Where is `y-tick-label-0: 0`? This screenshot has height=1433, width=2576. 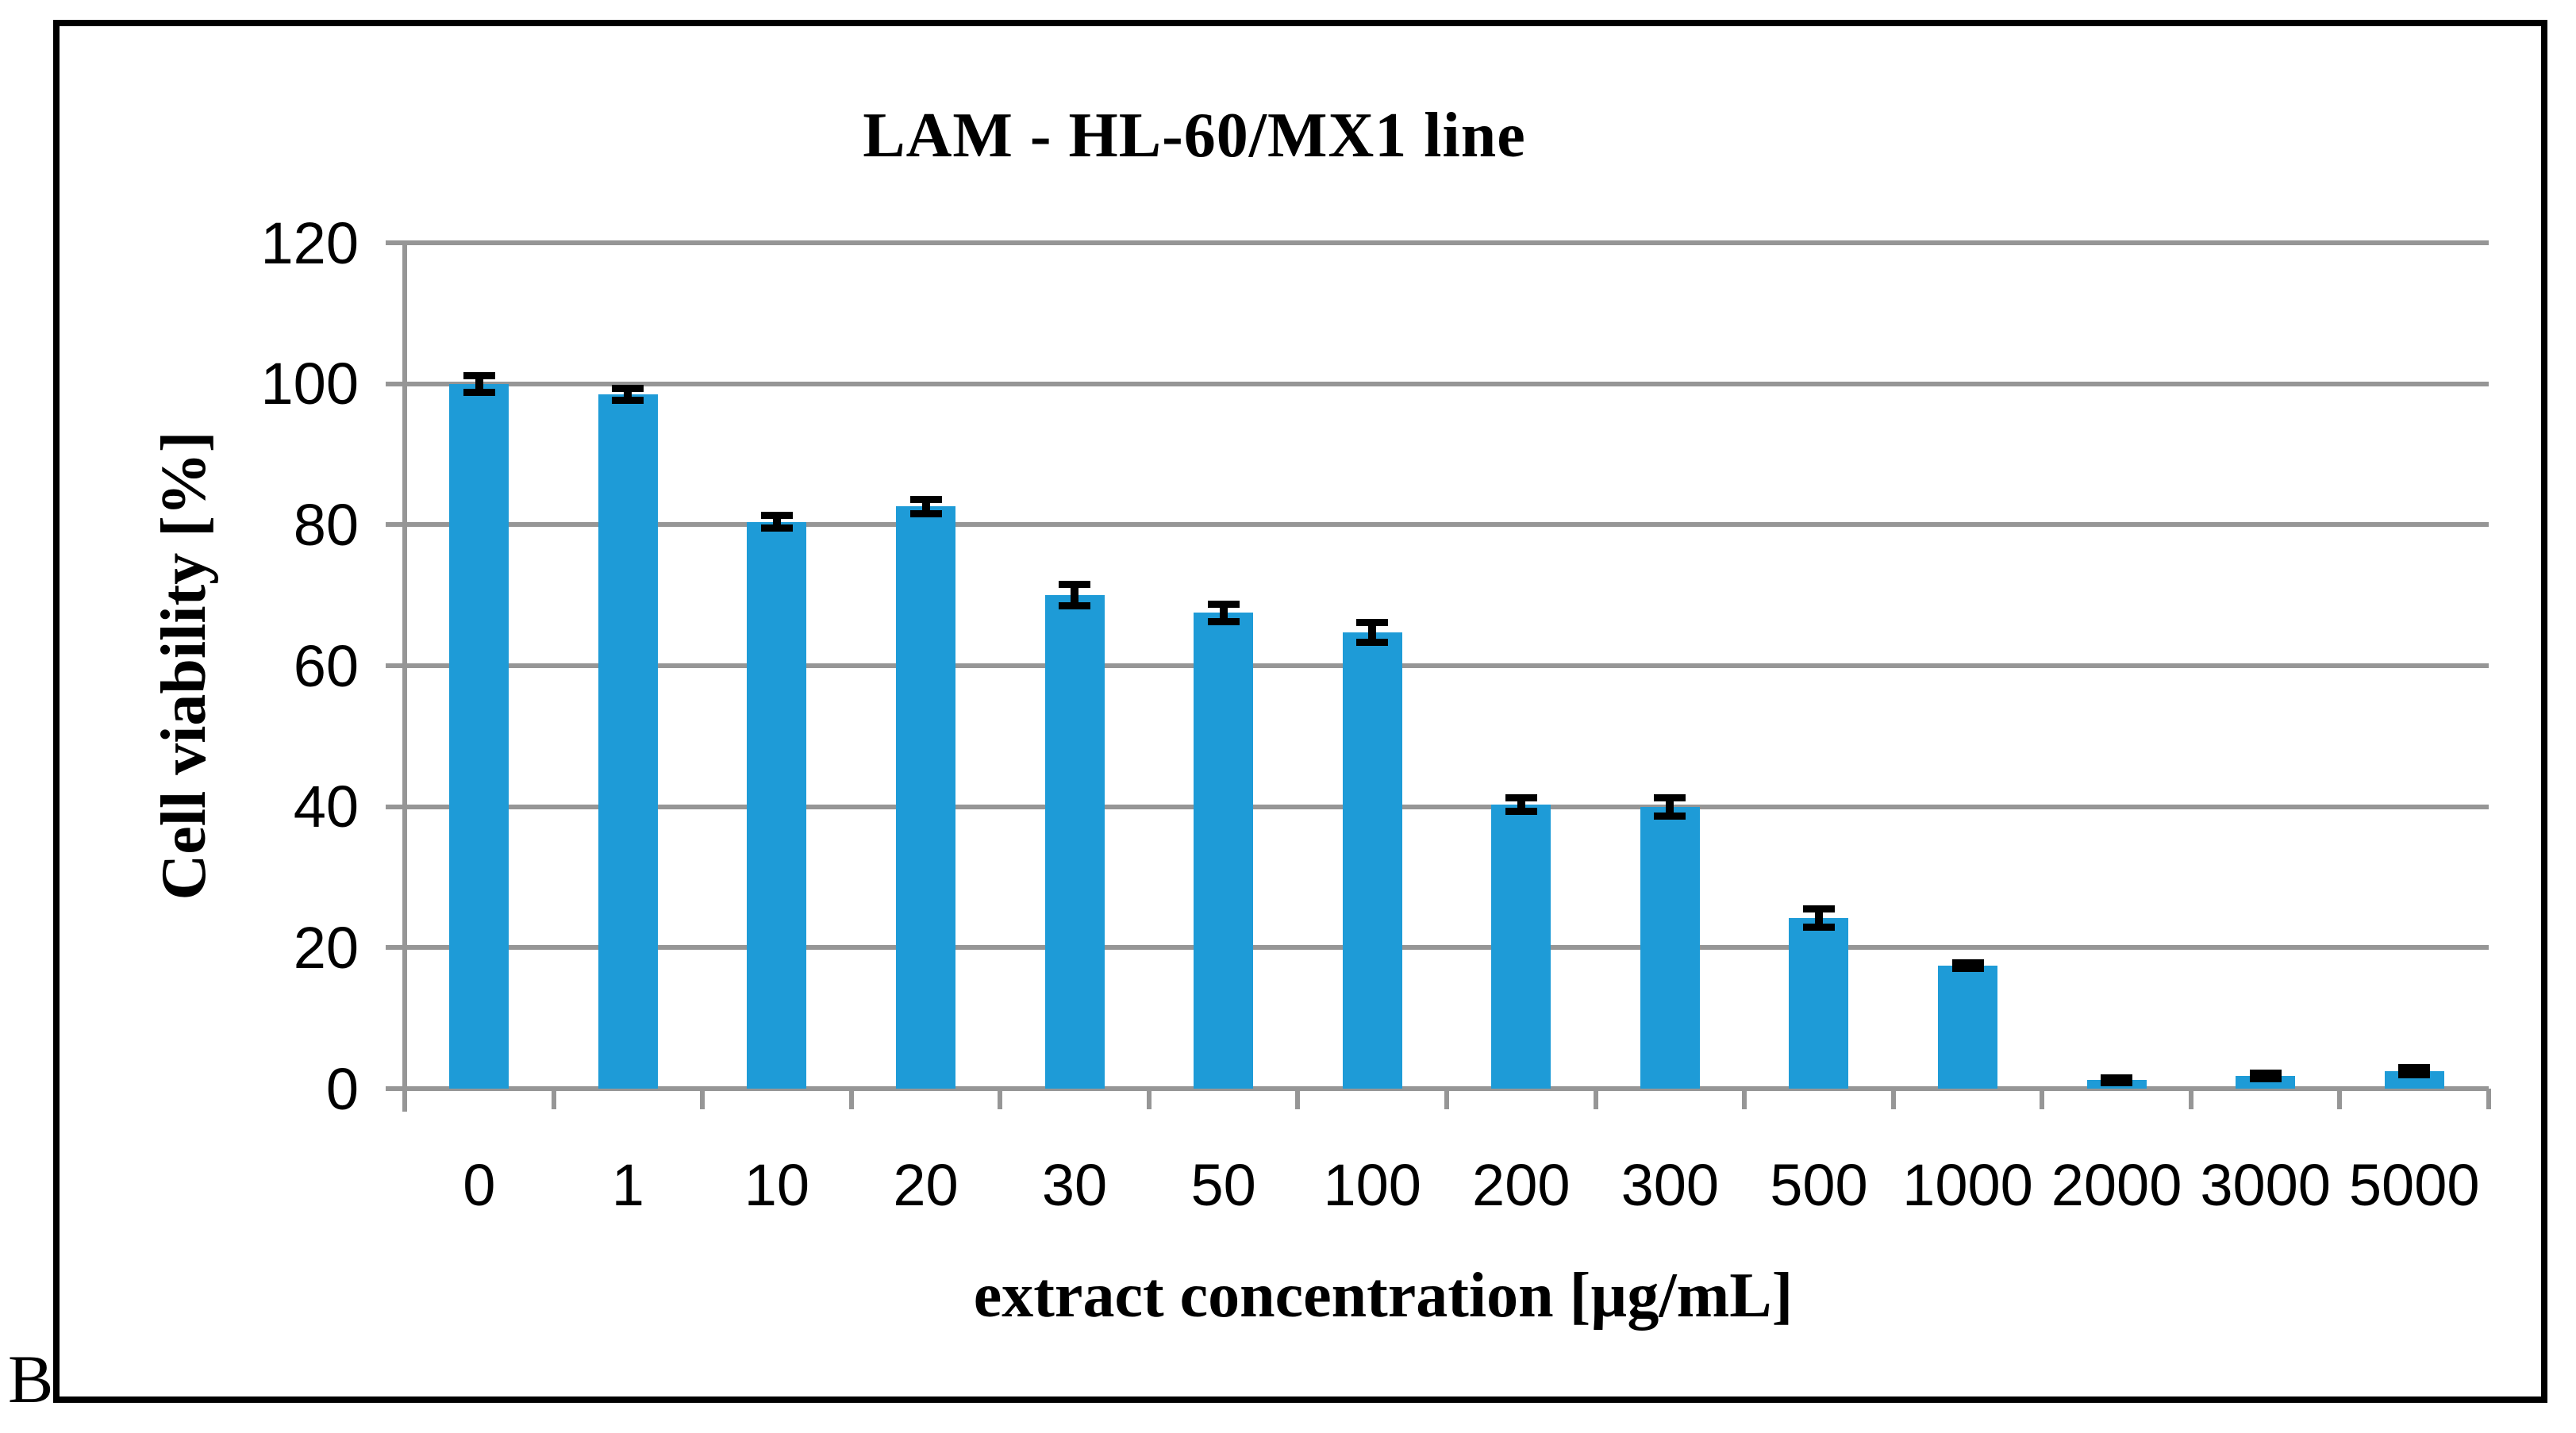 y-tick-label-0: 0 is located at coordinates (342, 1088).